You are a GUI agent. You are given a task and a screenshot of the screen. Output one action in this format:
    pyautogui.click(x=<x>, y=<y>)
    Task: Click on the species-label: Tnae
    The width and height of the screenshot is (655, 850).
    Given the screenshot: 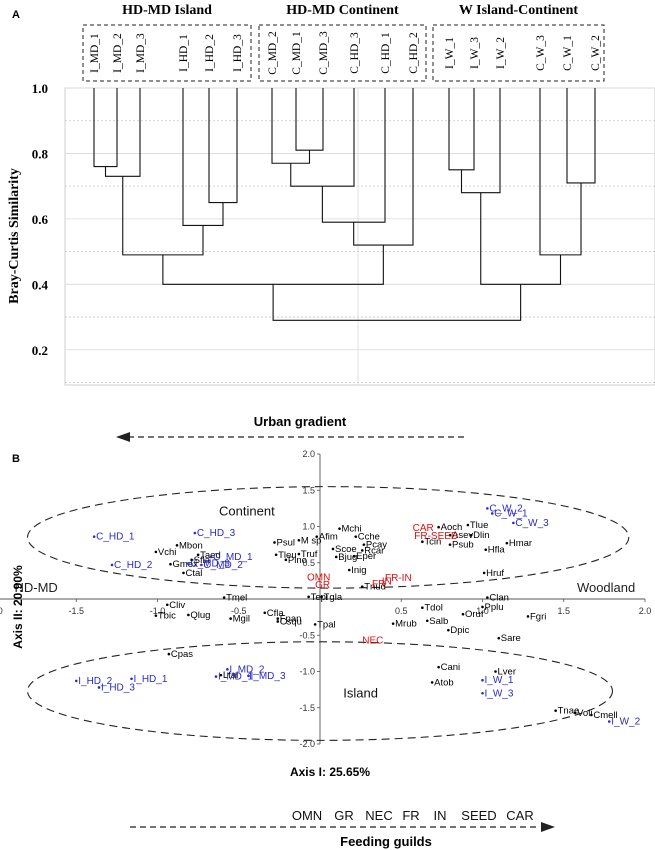 What is the action you would take?
    pyautogui.click(x=569, y=711)
    